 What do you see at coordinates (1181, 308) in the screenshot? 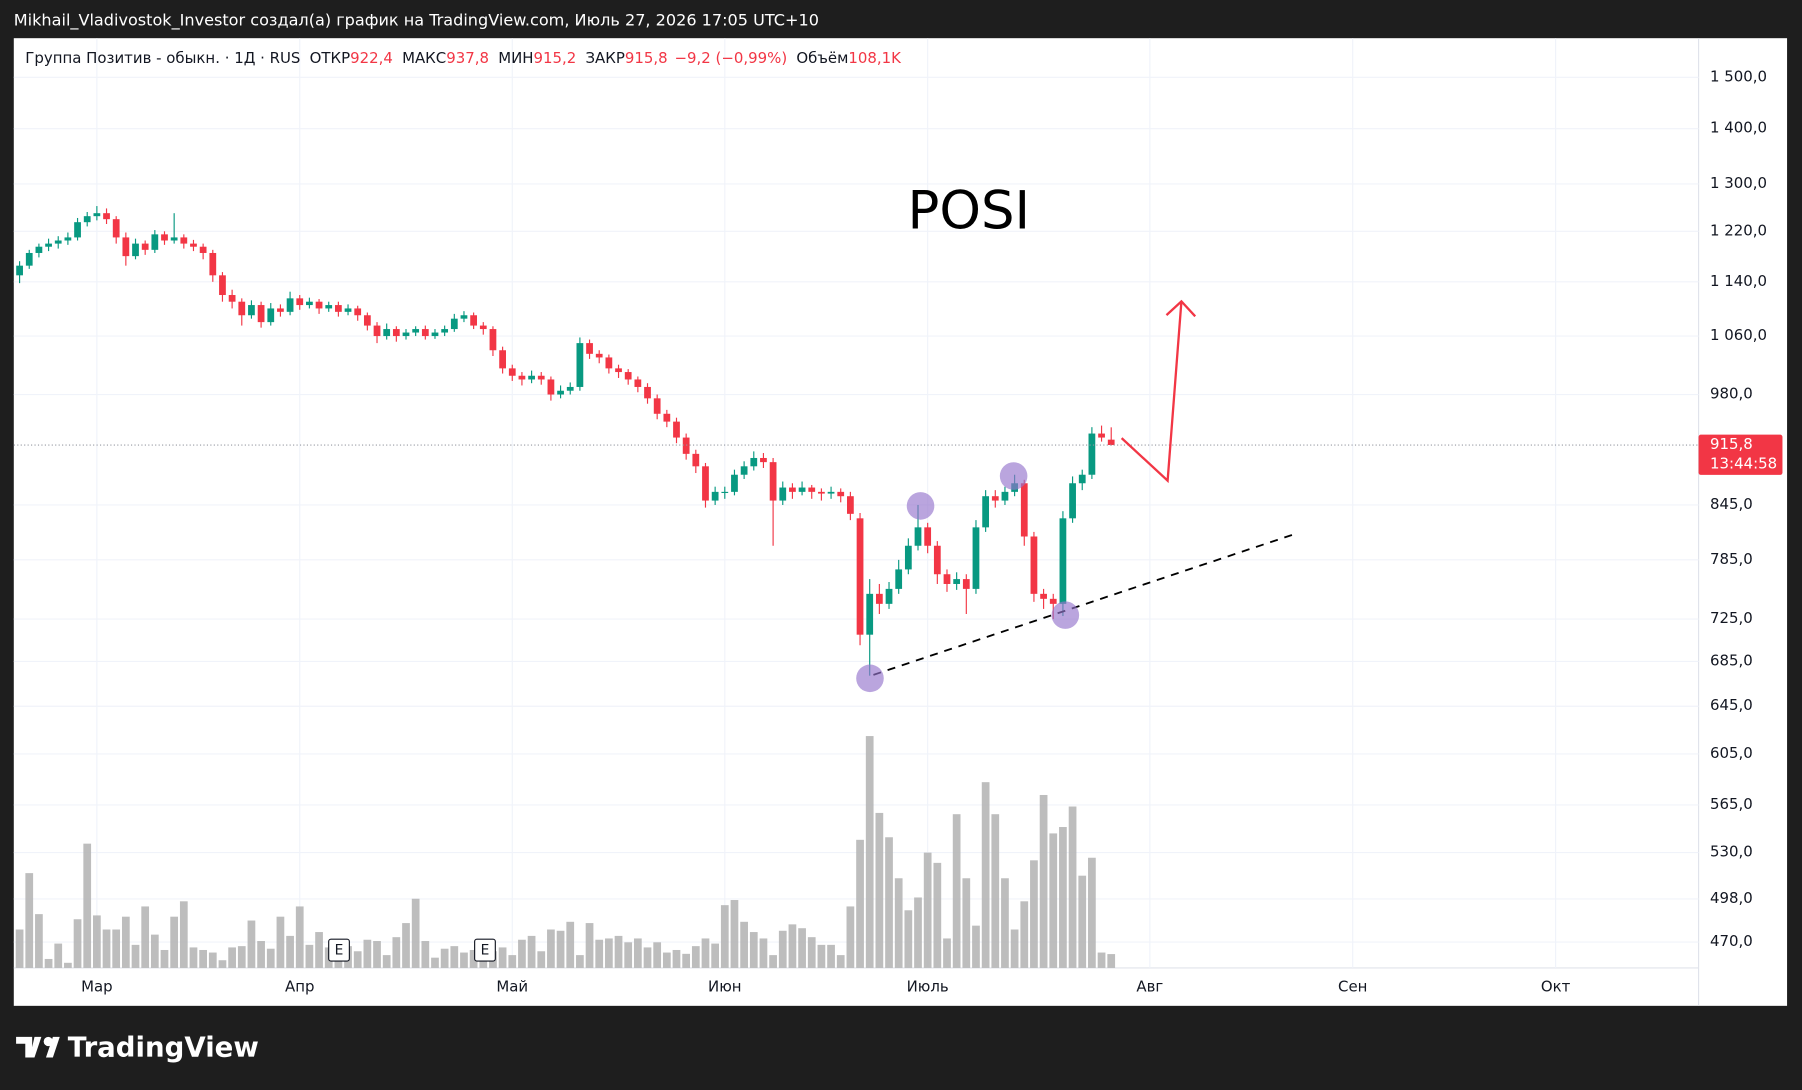
I see `arrow-head` at bounding box center [1181, 308].